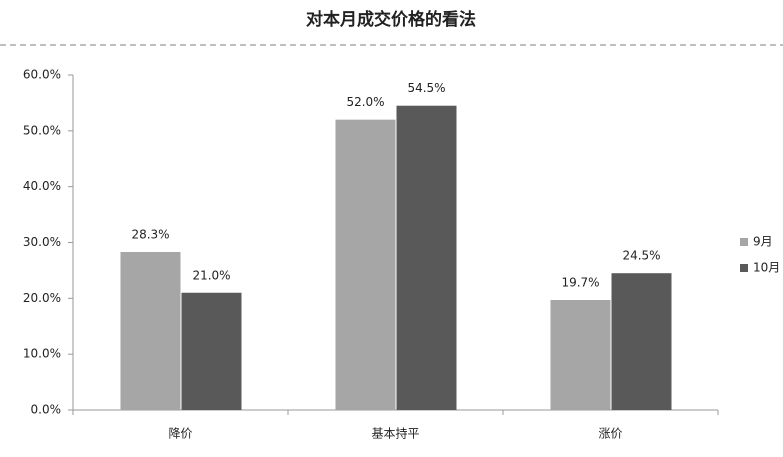 The image size is (783, 457). What do you see at coordinates (42, 242) in the screenshot?
I see `y-tick-label: 30.0%` at bounding box center [42, 242].